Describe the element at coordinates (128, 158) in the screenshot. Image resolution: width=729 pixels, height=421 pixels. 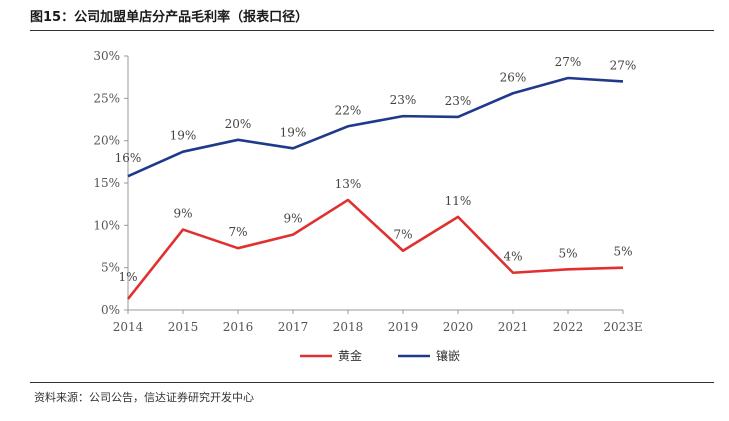
I see `data-label: 16%` at that location.